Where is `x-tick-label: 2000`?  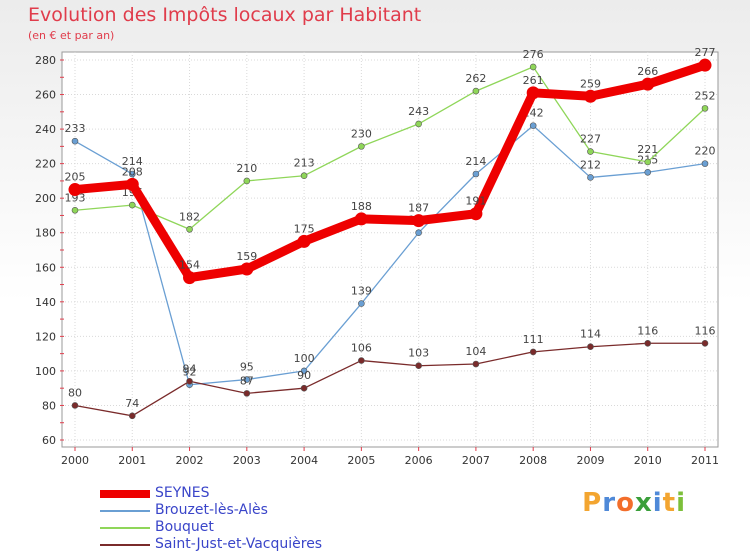 x-tick-label: 2000 is located at coordinates (75, 460).